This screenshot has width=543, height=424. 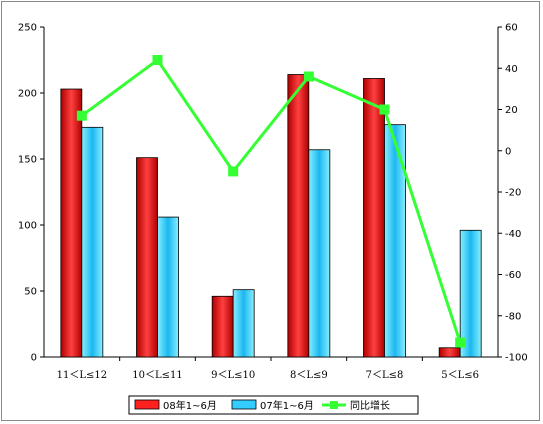 I want to click on y2-tick-label: -20, so click(x=513, y=193).